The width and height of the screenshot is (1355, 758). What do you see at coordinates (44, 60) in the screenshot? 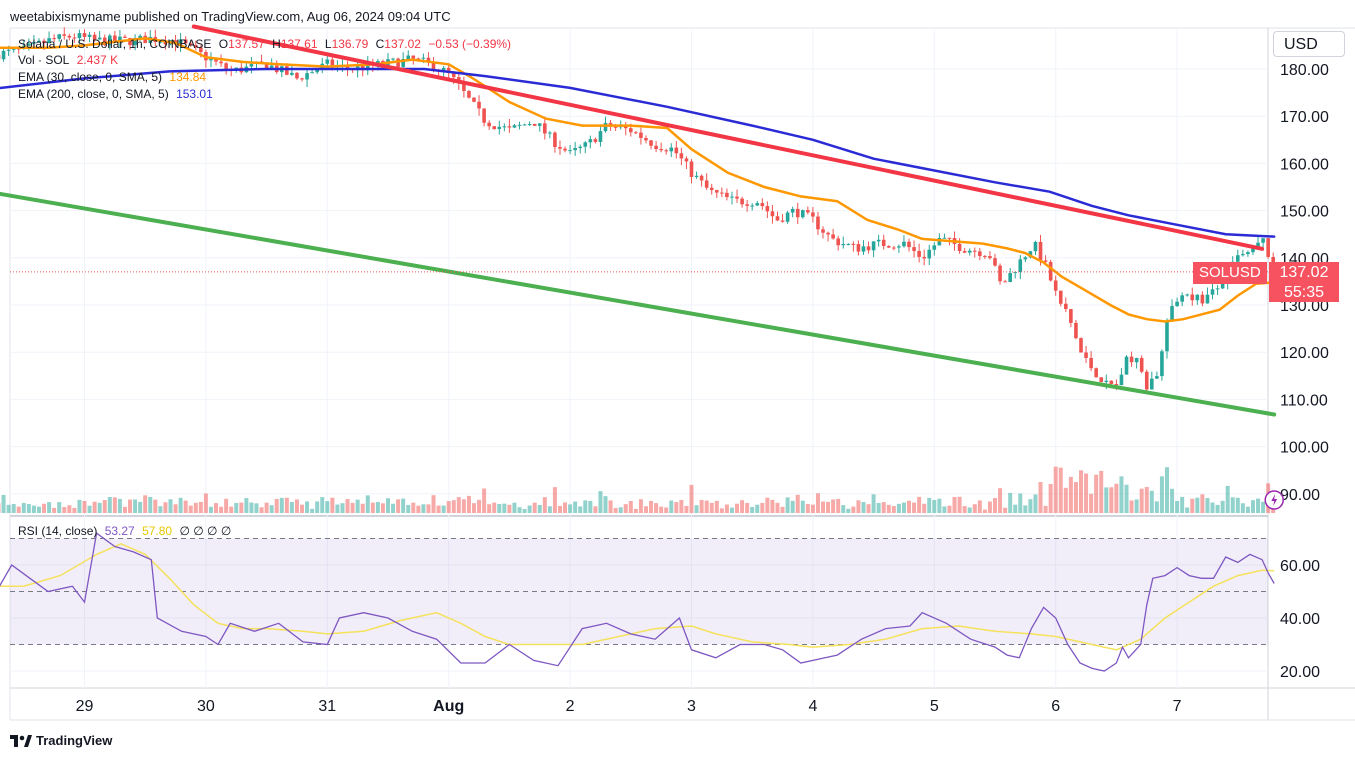
I see `legend-vol-label: Vol · SOL` at bounding box center [44, 60].